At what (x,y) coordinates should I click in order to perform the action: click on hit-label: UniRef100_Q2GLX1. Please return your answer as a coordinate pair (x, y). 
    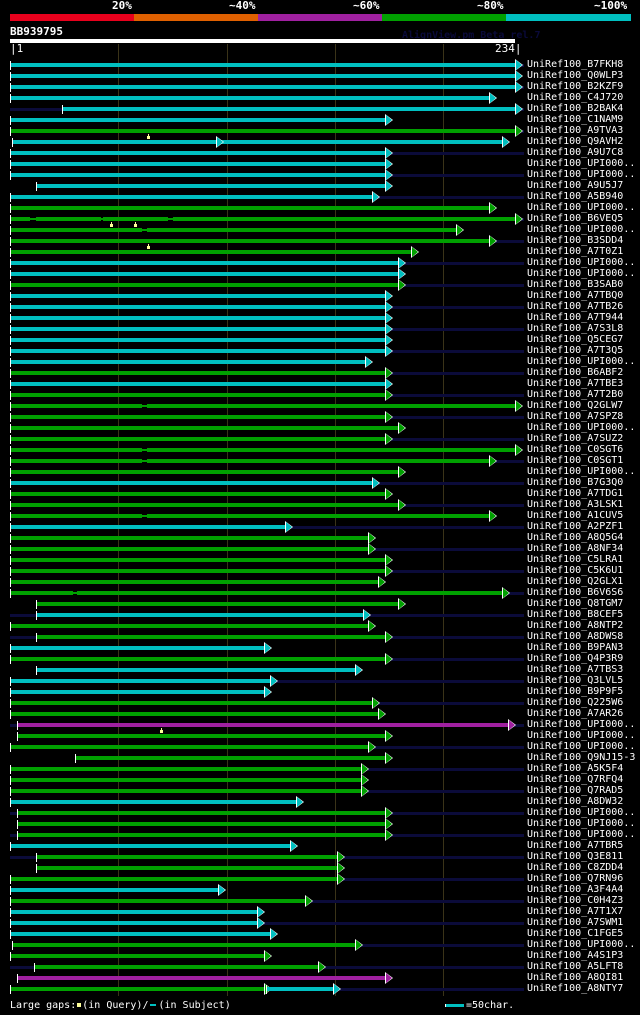
    Looking at the image, I should click on (575, 581).